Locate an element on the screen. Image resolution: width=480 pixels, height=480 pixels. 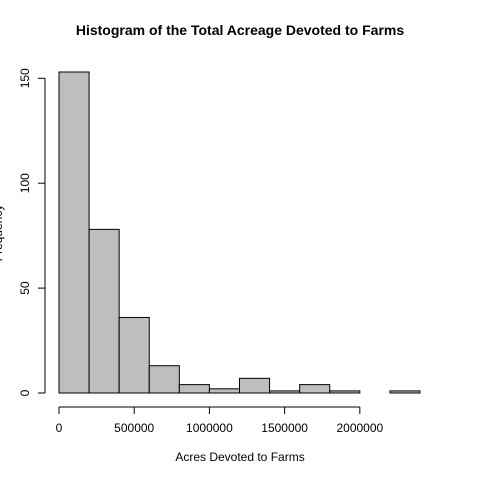
y-tick-label: 100 is located at coordinates (25, 183).